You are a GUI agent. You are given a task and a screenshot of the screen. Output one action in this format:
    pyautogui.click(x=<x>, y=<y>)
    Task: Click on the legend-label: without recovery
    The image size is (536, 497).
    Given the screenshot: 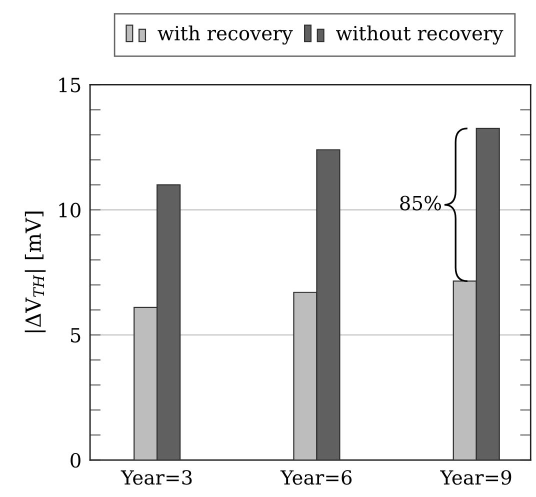 What is the action you would take?
    pyautogui.click(x=420, y=35)
    